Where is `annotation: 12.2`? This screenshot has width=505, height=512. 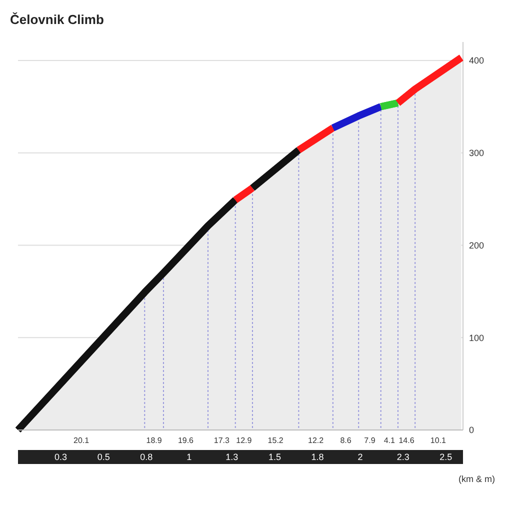
annotation: 12.2 is located at coordinates (316, 440).